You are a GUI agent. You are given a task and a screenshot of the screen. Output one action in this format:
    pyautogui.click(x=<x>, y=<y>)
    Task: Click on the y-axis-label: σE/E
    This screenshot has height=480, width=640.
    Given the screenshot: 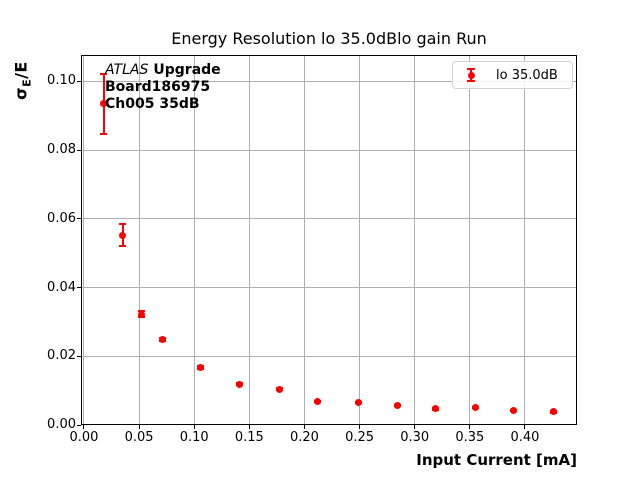 What is the action you would take?
    pyautogui.click(x=22, y=81)
    